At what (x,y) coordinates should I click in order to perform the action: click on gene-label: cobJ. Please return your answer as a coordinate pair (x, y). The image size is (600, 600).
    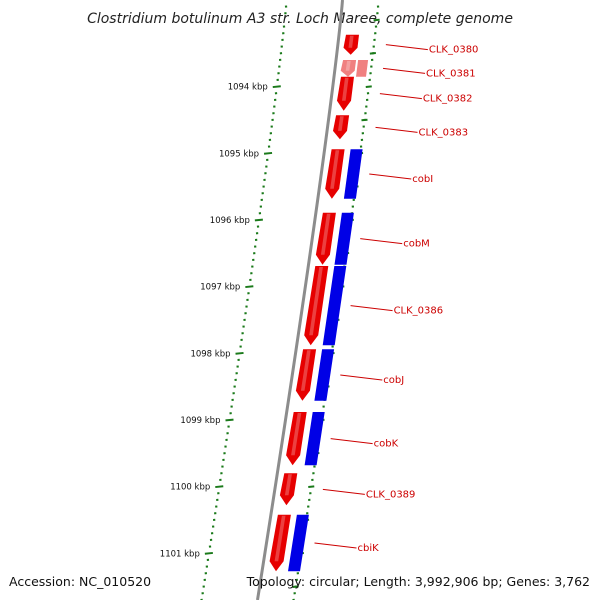
    Looking at the image, I should click on (393, 380).